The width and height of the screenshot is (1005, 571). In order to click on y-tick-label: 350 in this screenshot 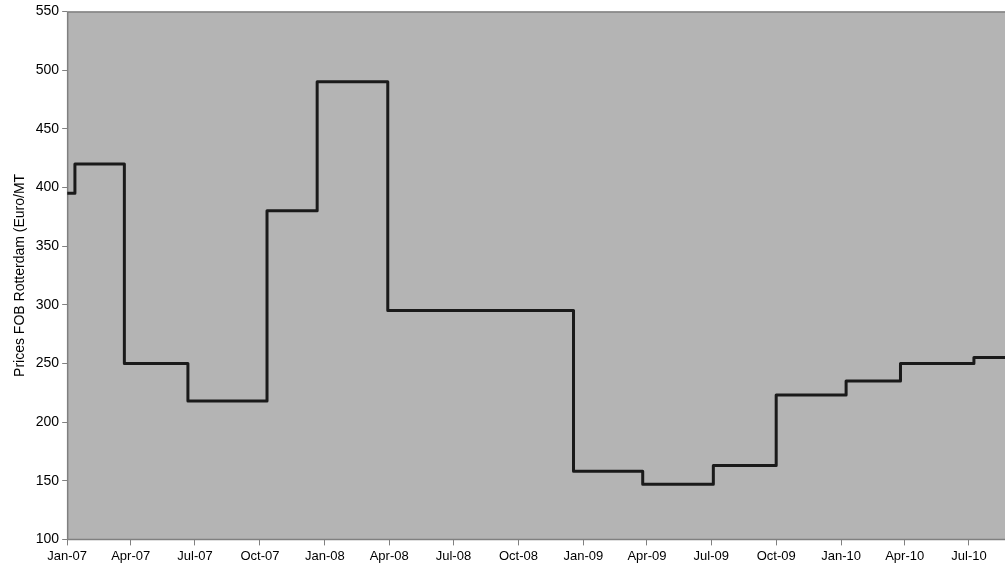, I will do `click(47, 244)`.